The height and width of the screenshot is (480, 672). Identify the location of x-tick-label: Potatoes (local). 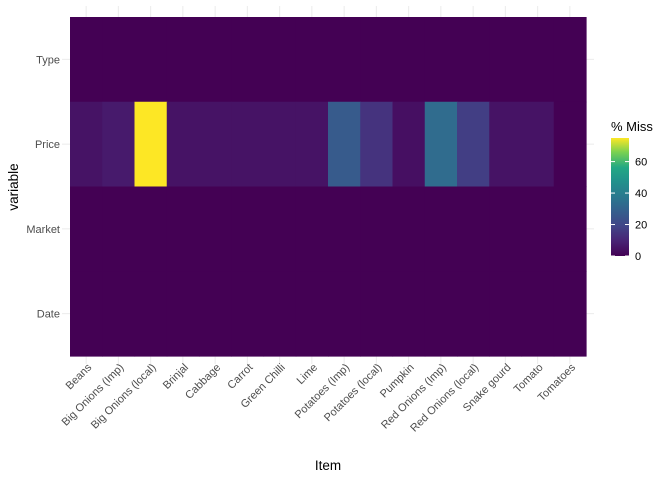
(353, 393).